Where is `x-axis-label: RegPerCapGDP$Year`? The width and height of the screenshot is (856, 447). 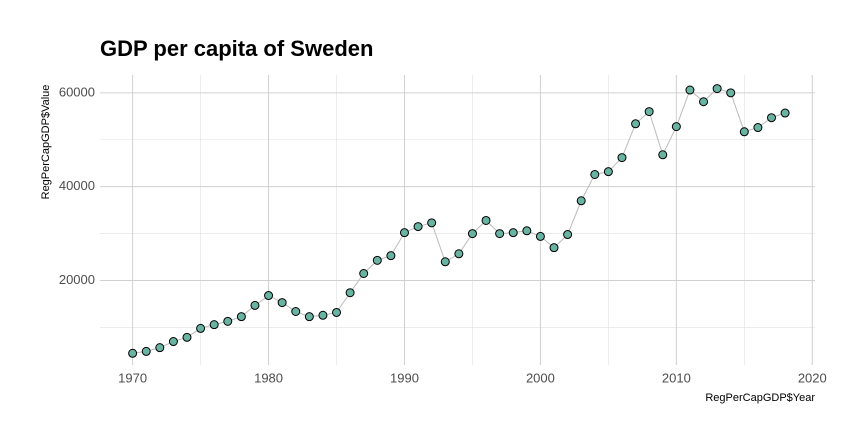 x-axis-label: RegPerCapGDP$Year is located at coordinates (760, 398).